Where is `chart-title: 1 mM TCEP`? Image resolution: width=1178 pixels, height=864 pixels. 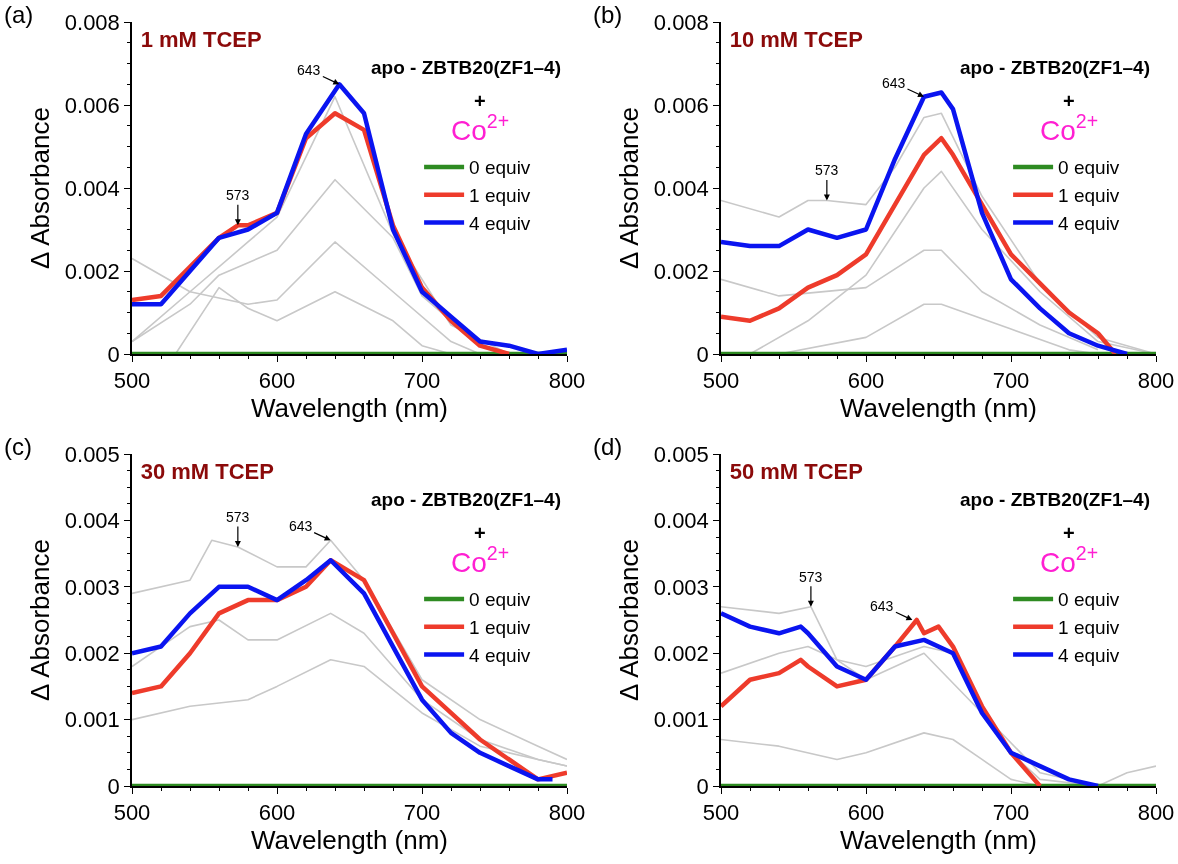
chart-title: 1 mM TCEP is located at coordinates (201, 40).